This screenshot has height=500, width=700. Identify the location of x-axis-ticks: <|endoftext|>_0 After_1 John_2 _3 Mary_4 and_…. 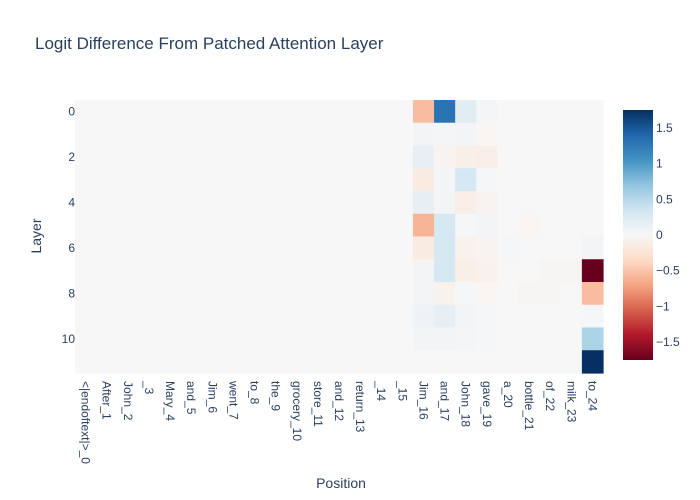
(339, 422).